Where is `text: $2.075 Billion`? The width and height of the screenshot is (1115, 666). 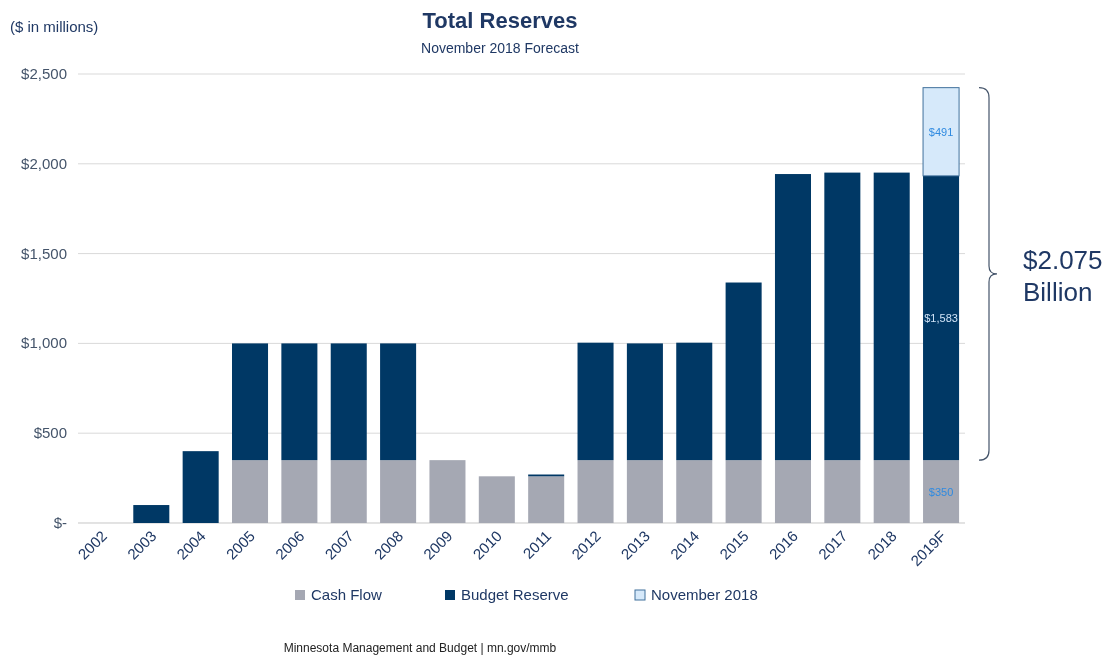
text: $2.075 Billion is located at coordinates (1063, 275).